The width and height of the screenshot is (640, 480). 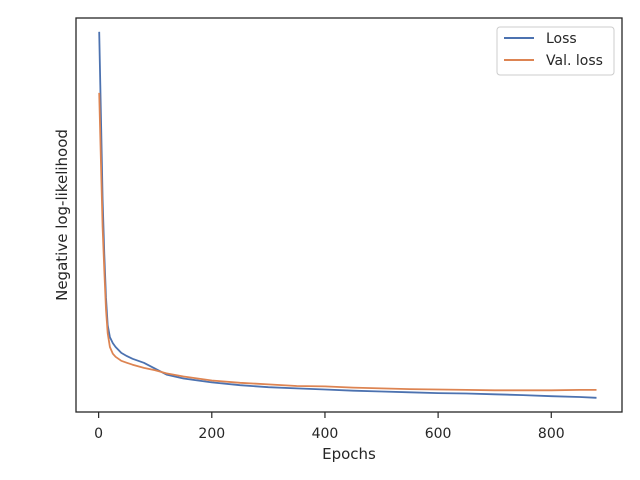 I want to click on legend-label-val-loss: Val. loss, so click(x=574, y=61).